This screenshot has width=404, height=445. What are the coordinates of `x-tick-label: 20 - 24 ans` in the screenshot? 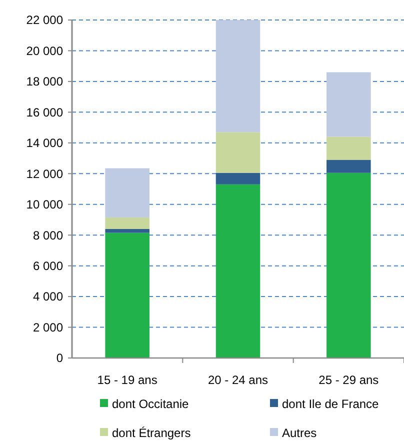 It's located at (238, 380).